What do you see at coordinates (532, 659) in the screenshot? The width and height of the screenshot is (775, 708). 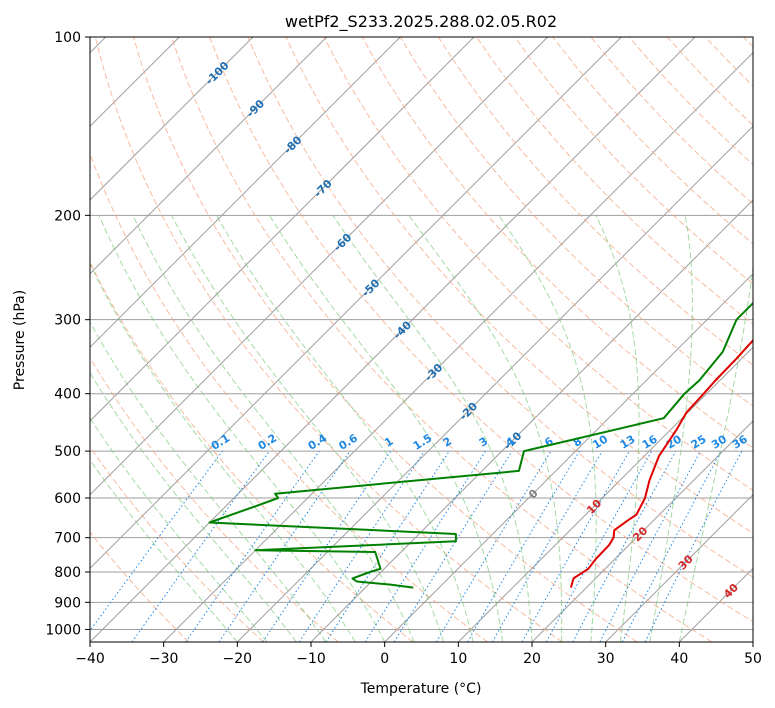 I see `x-tick-label: 20` at bounding box center [532, 659].